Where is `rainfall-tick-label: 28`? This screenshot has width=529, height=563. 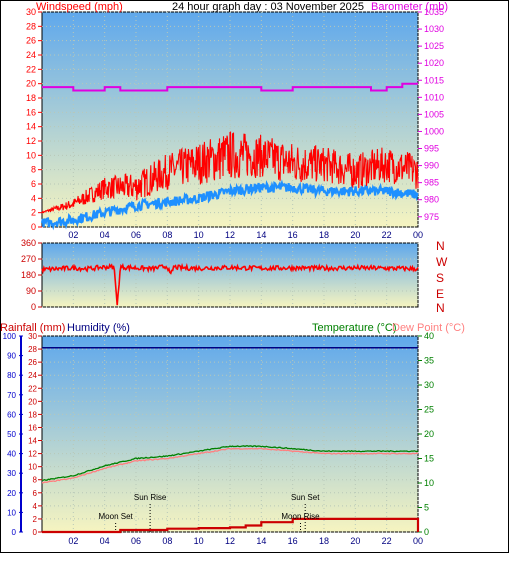
rainfall-tick-label: 28 is located at coordinates (32, 349).